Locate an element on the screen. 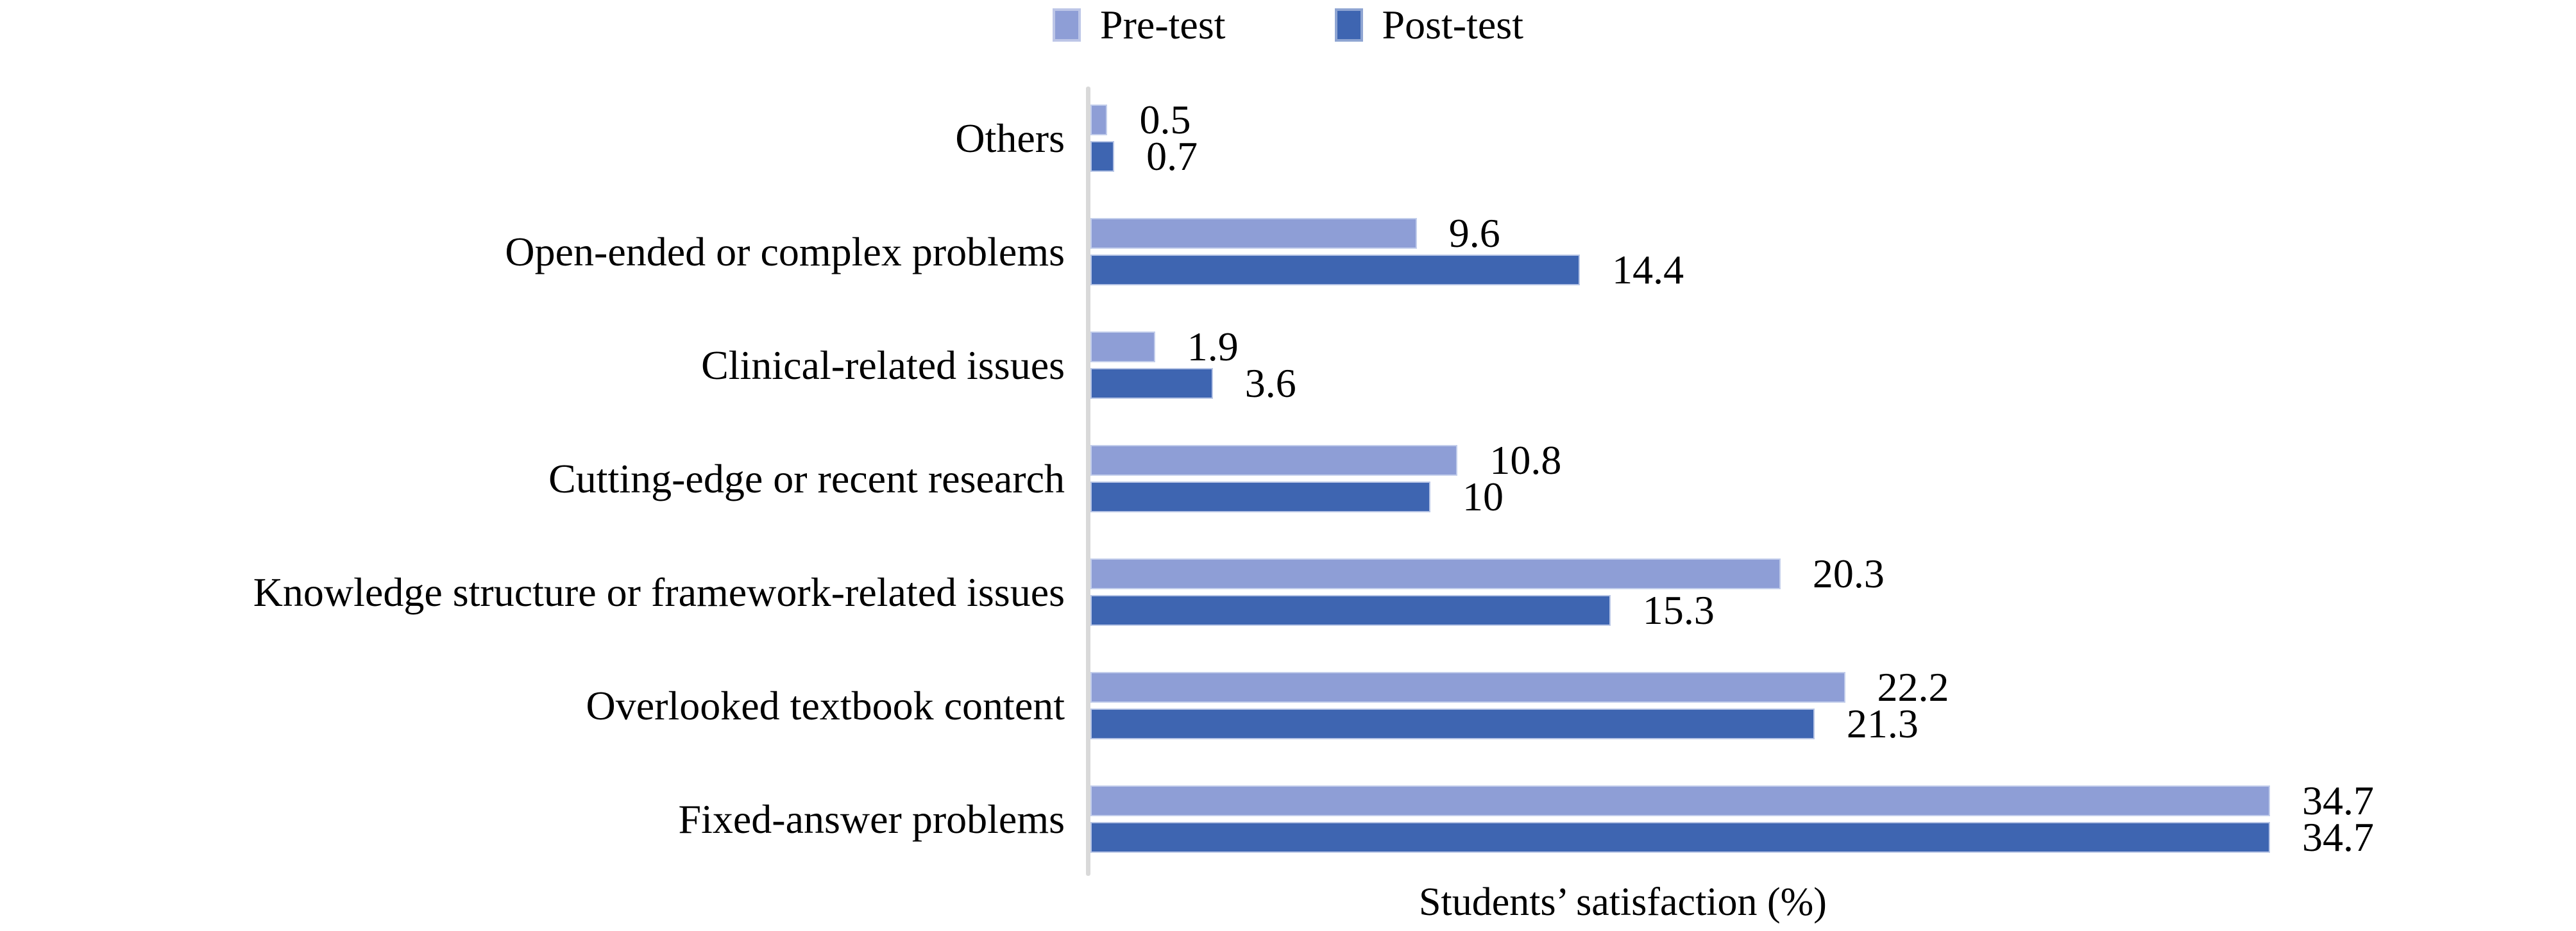 Image resolution: width=2576 pixels, height=931 pixels. legend-item-pre-test: Pre-test is located at coordinates (1139, 24).